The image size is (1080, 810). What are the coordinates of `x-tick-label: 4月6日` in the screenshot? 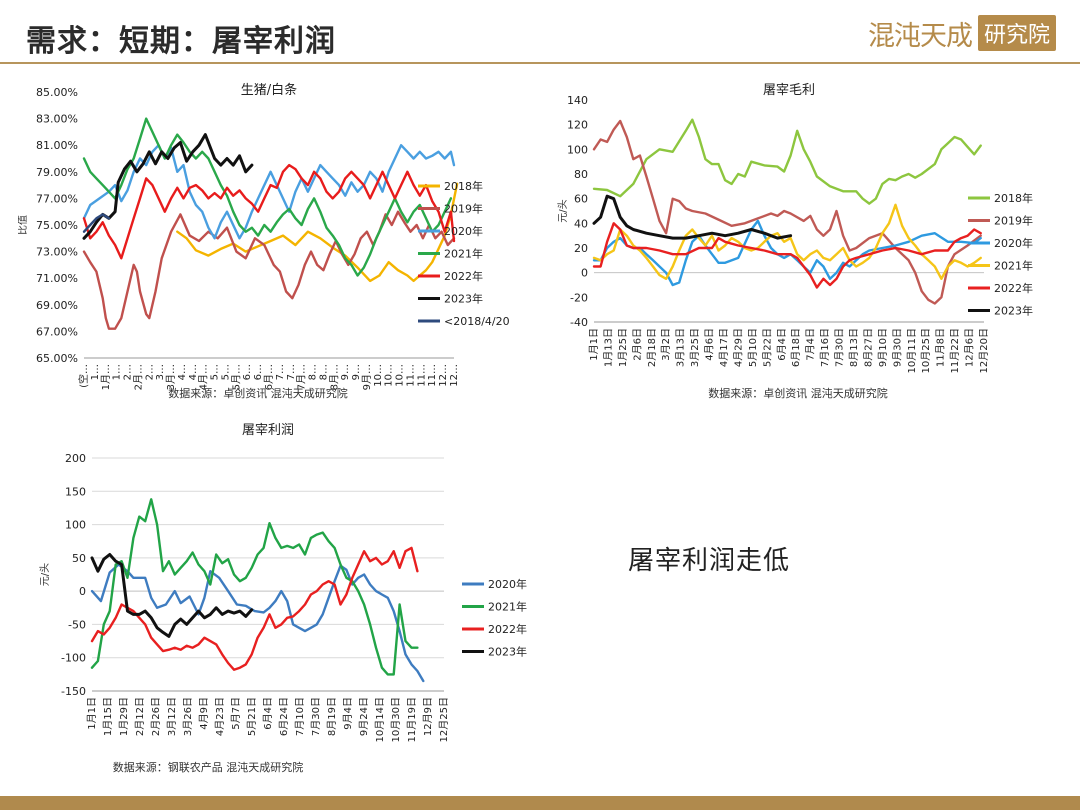 It's located at (710, 344).